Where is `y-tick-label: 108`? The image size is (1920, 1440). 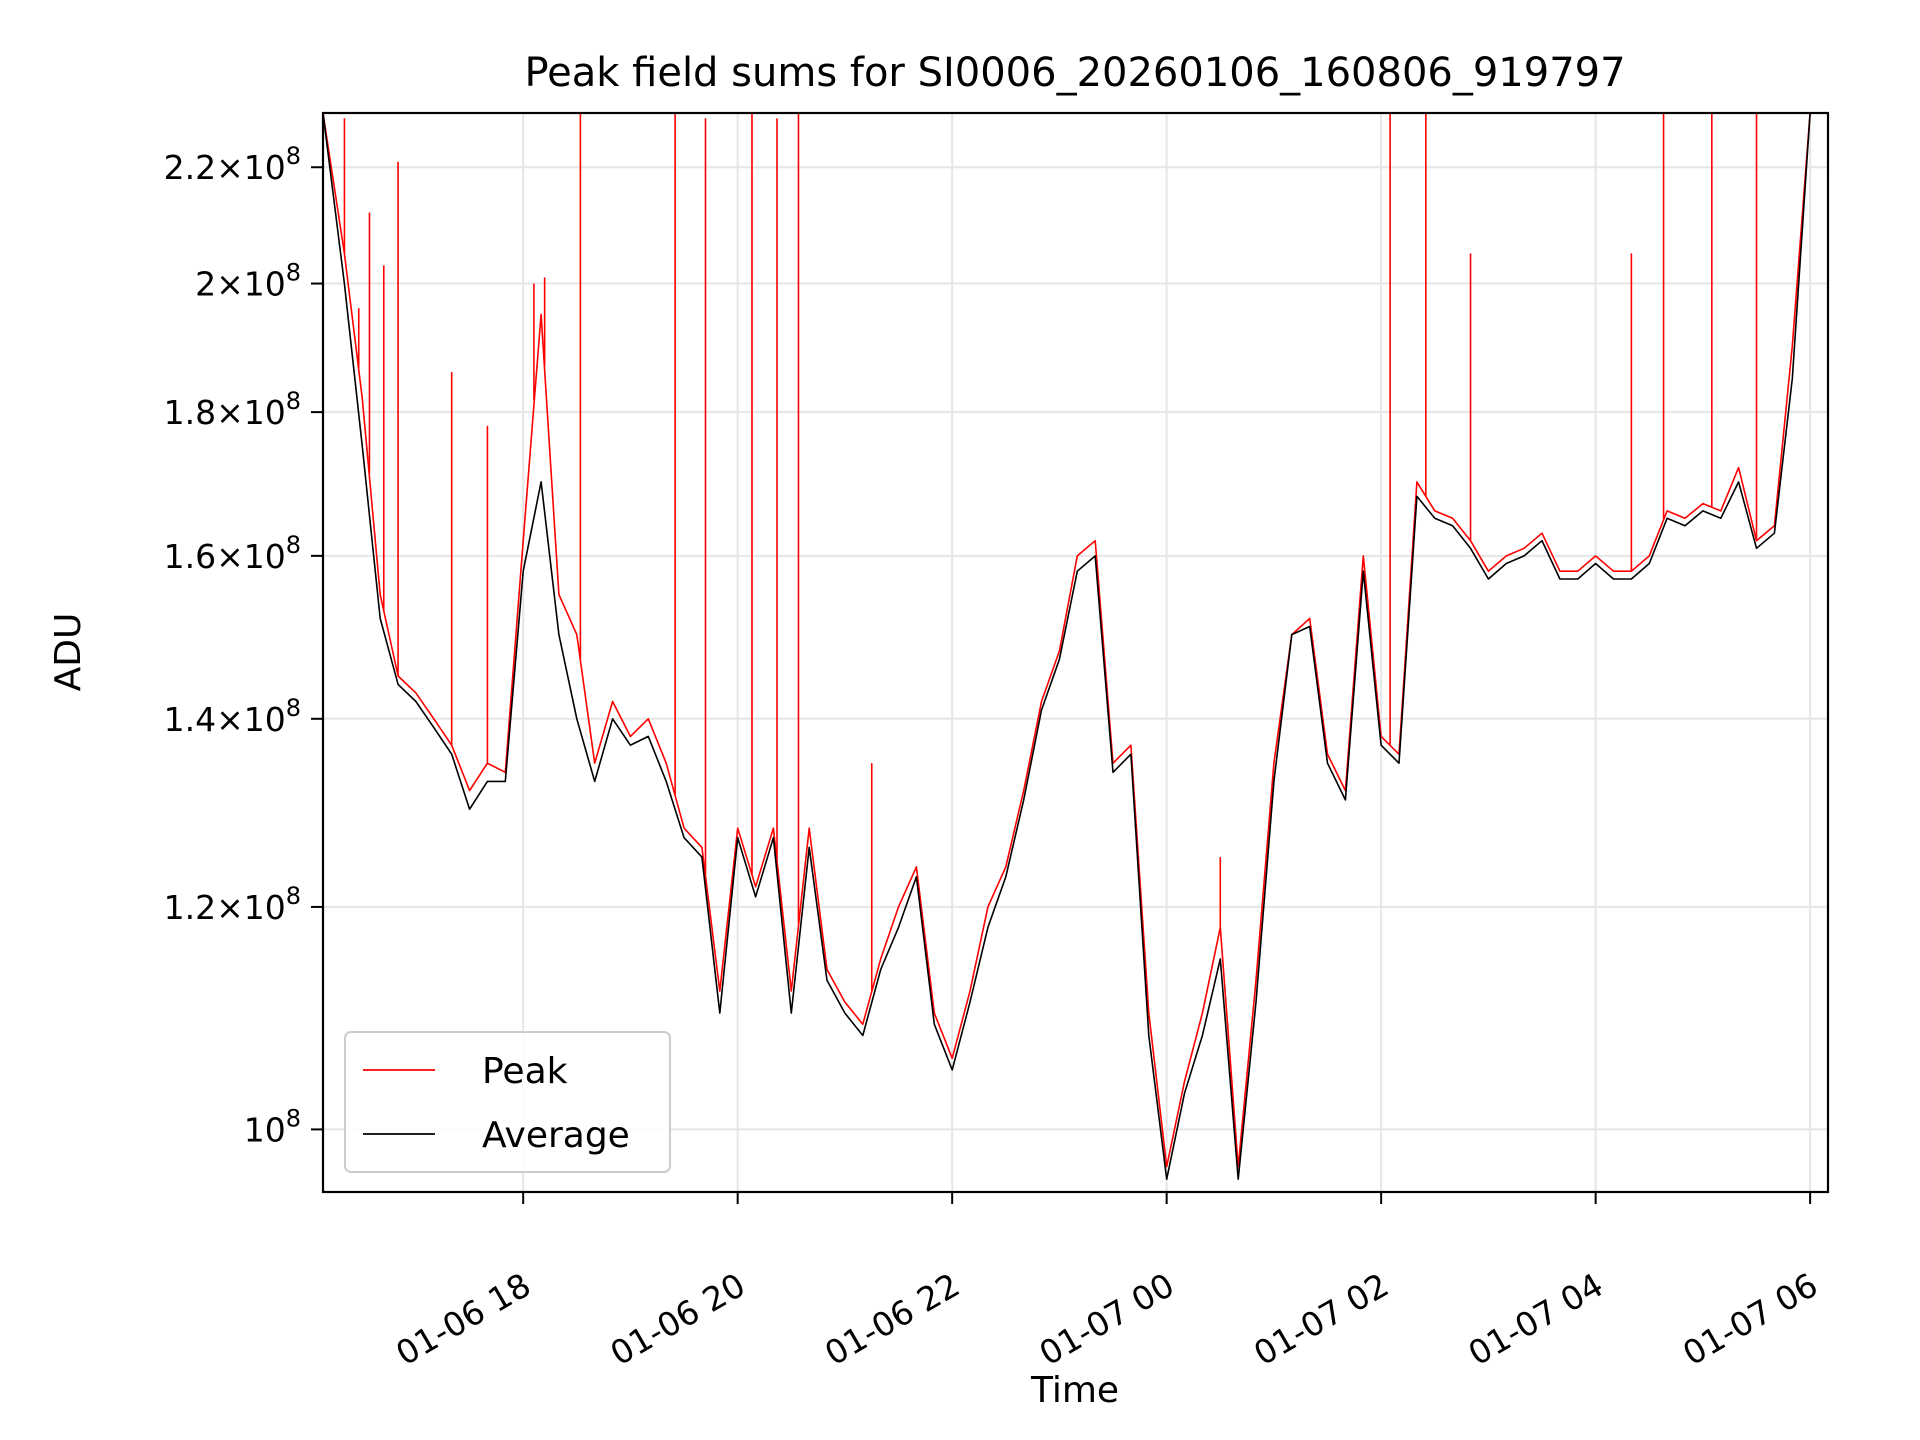 y-tick-label: 108 is located at coordinates (272, 1126).